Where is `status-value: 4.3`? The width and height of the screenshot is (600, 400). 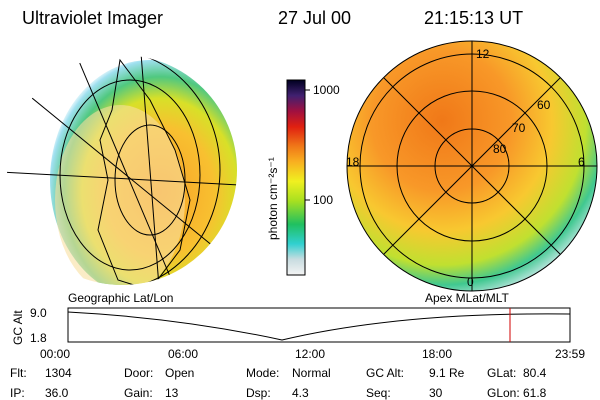
status-value: 4.3 is located at coordinates (300, 393).